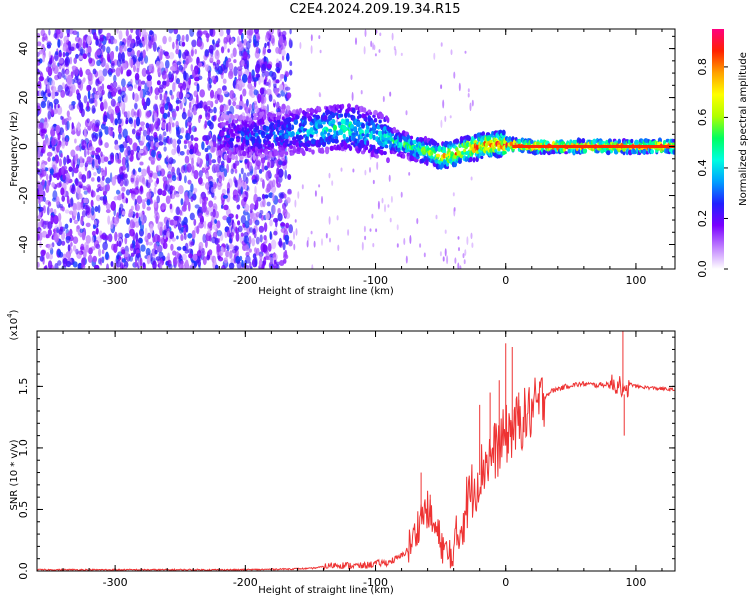 This screenshot has height=600, width=750. I want to click on spectrogram-x-label: Height of straight line (km), so click(326, 291).